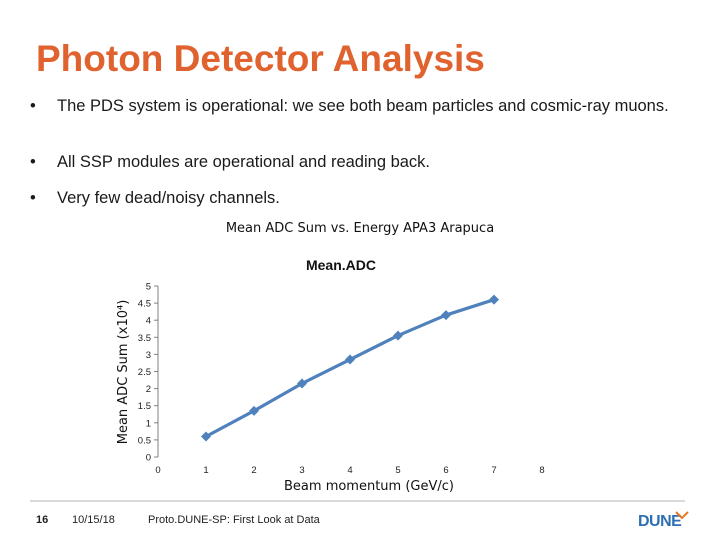  Describe the element at coordinates (148, 287) in the screenshot. I see `y-tick-label: 5` at that location.